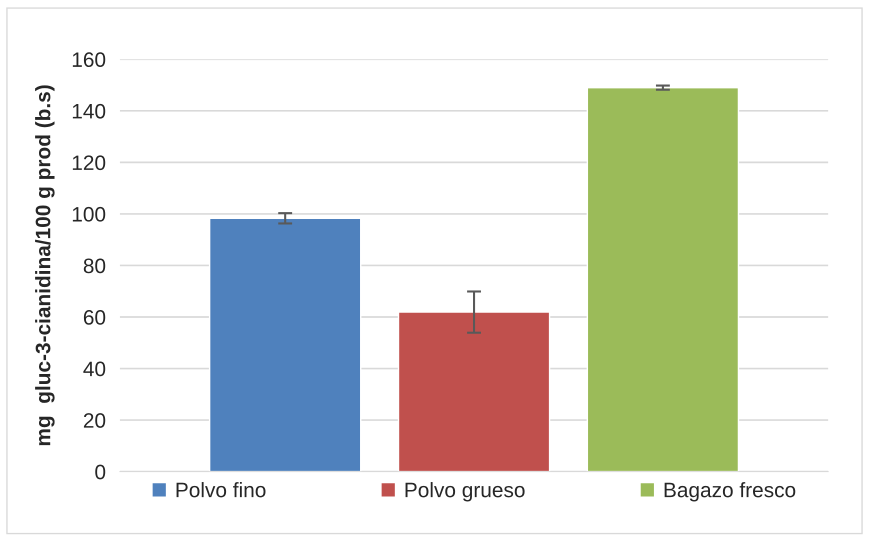 This screenshot has width=869, height=539. Describe the element at coordinates (45, 265) in the screenshot. I see `y-axis-title: mg gluc-3-cianidina/100 g prod (b.s)` at that location.